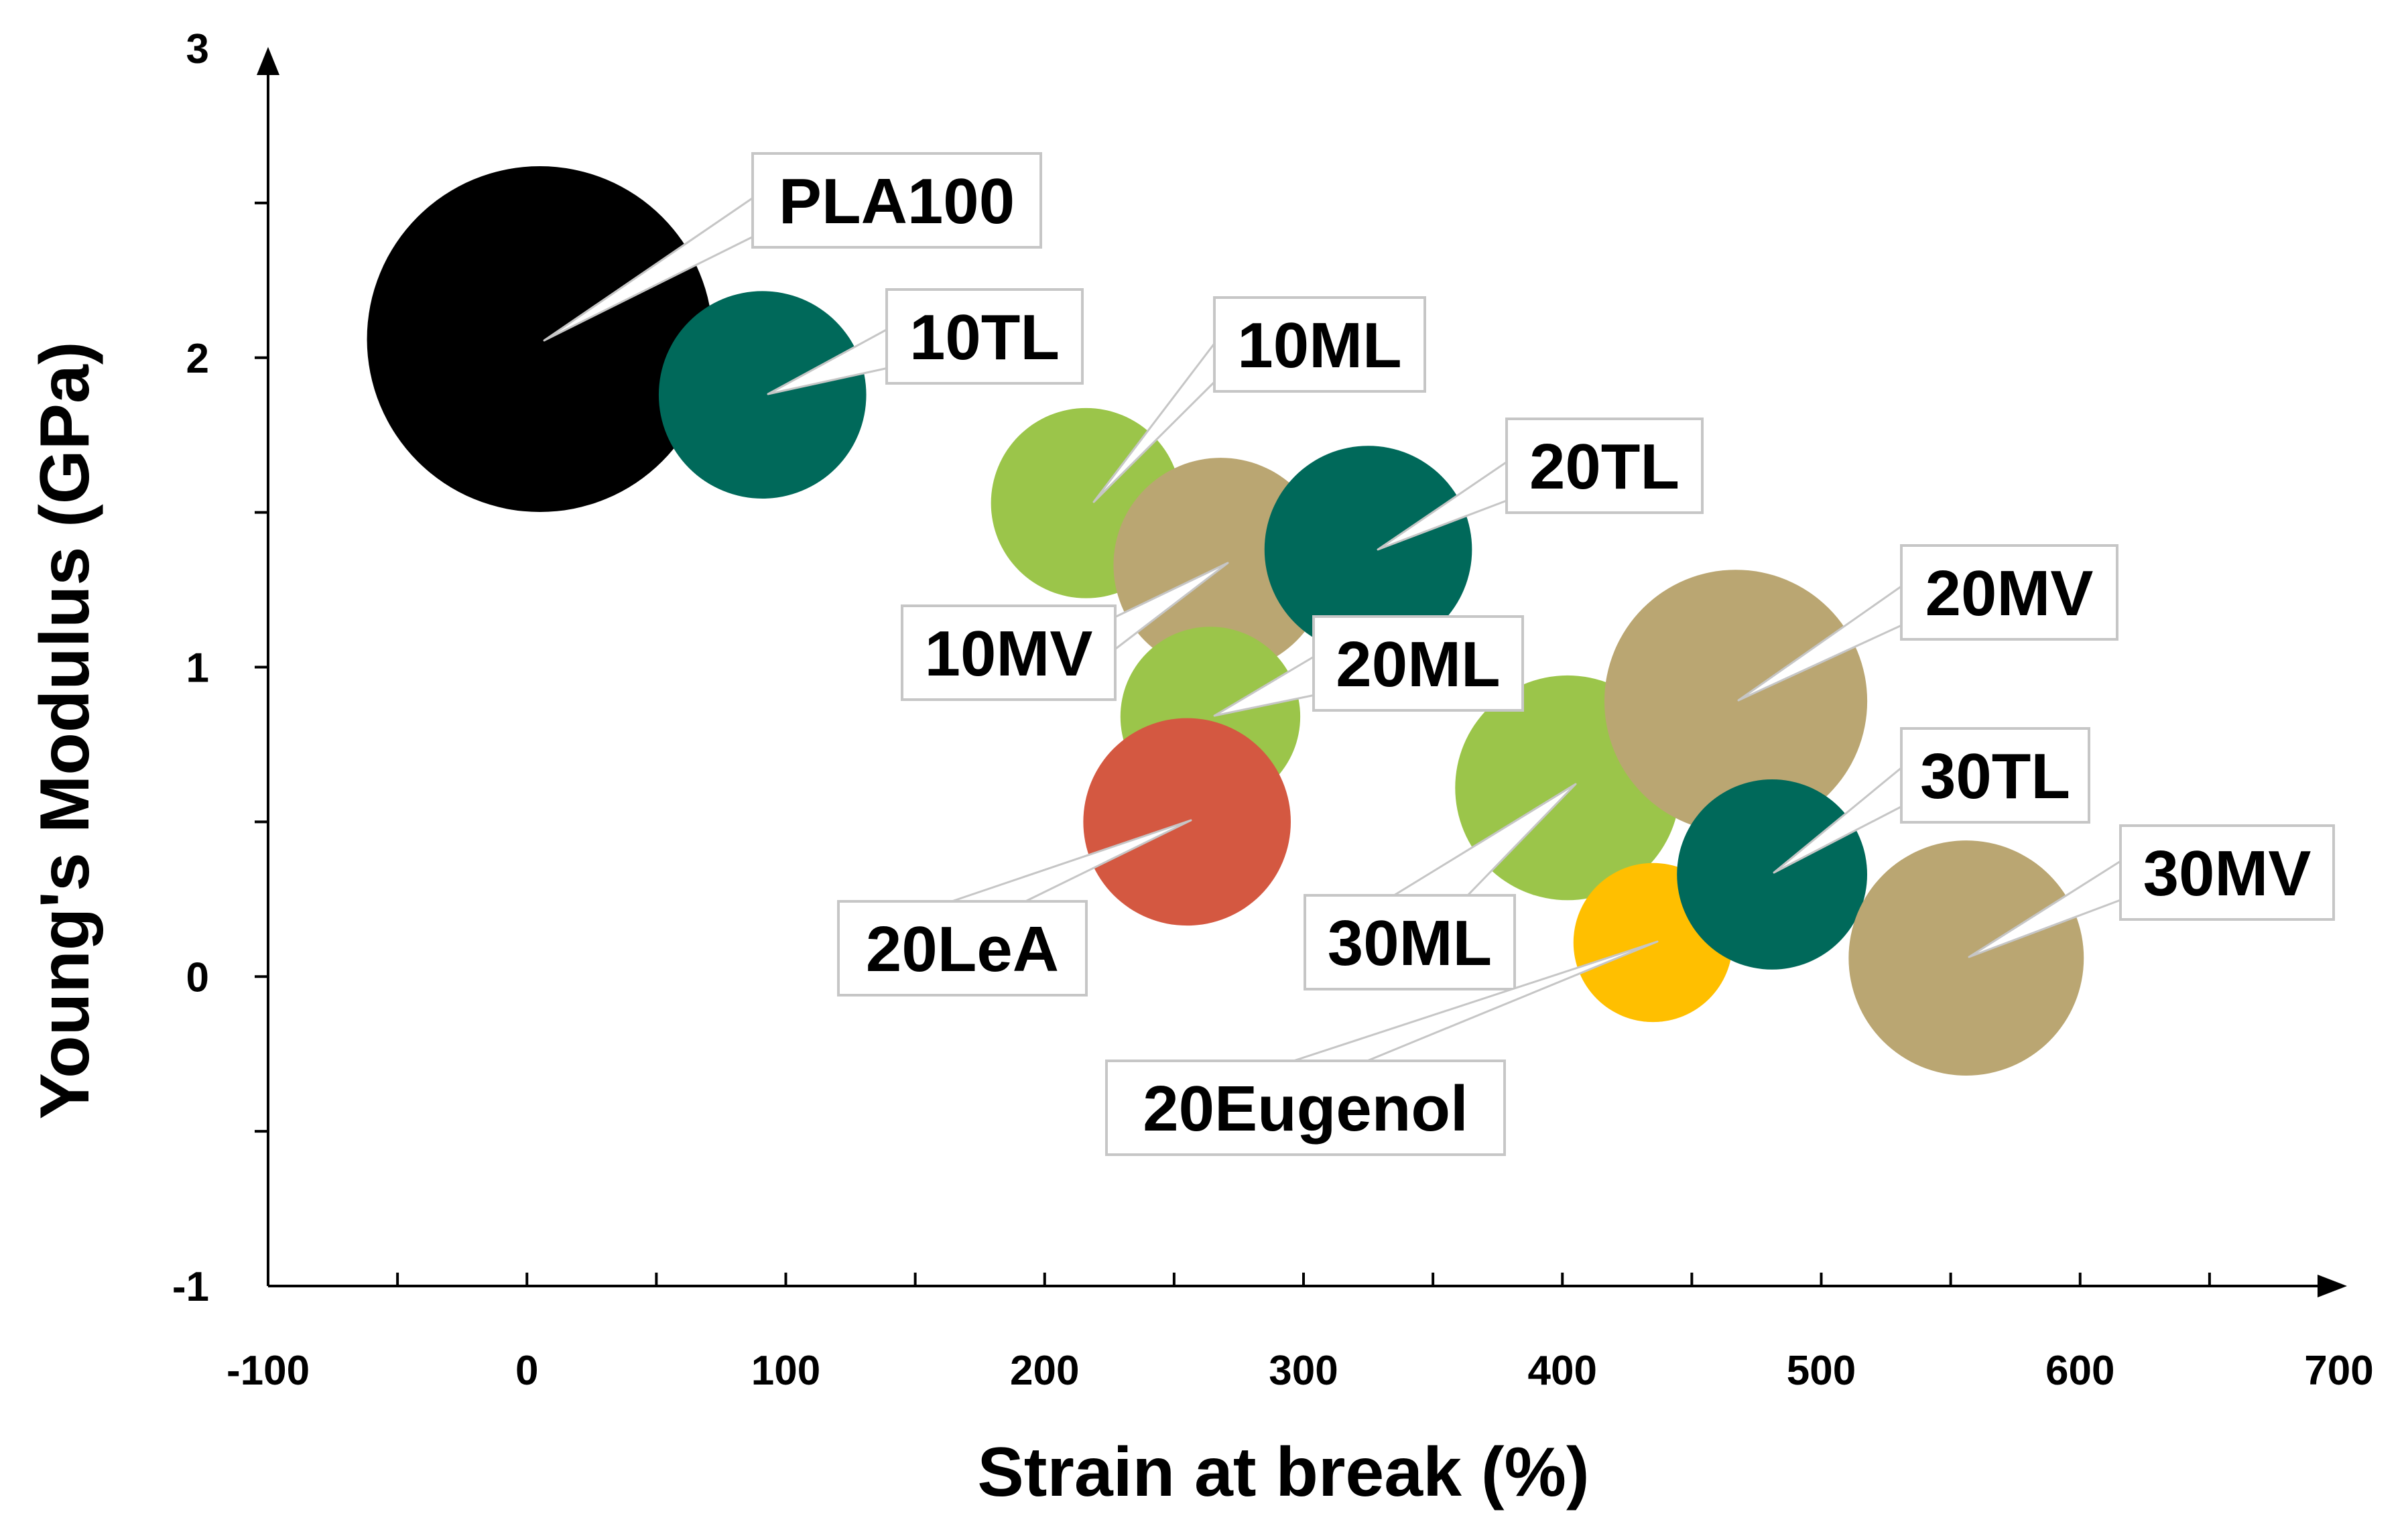  What do you see at coordinates (1382, 1048) in the screenshot?
I see `callout-20eugenol: 20Eugenol` at bounding box center [1382, 1048].